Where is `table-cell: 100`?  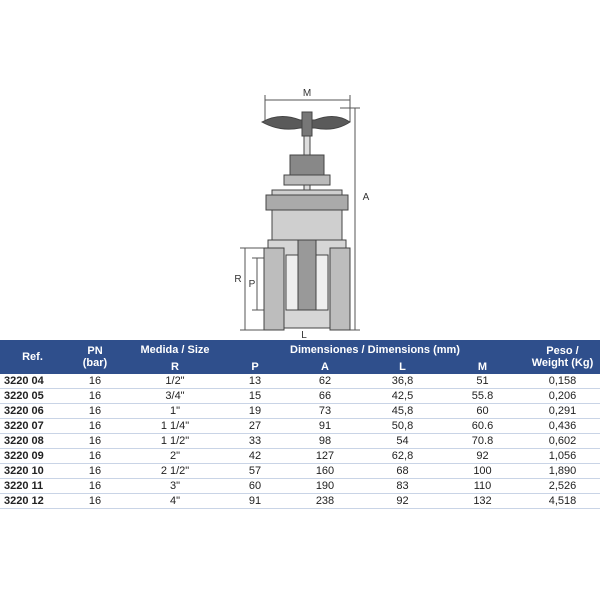
table-cell: 100 is located at coordinates (482, 471).